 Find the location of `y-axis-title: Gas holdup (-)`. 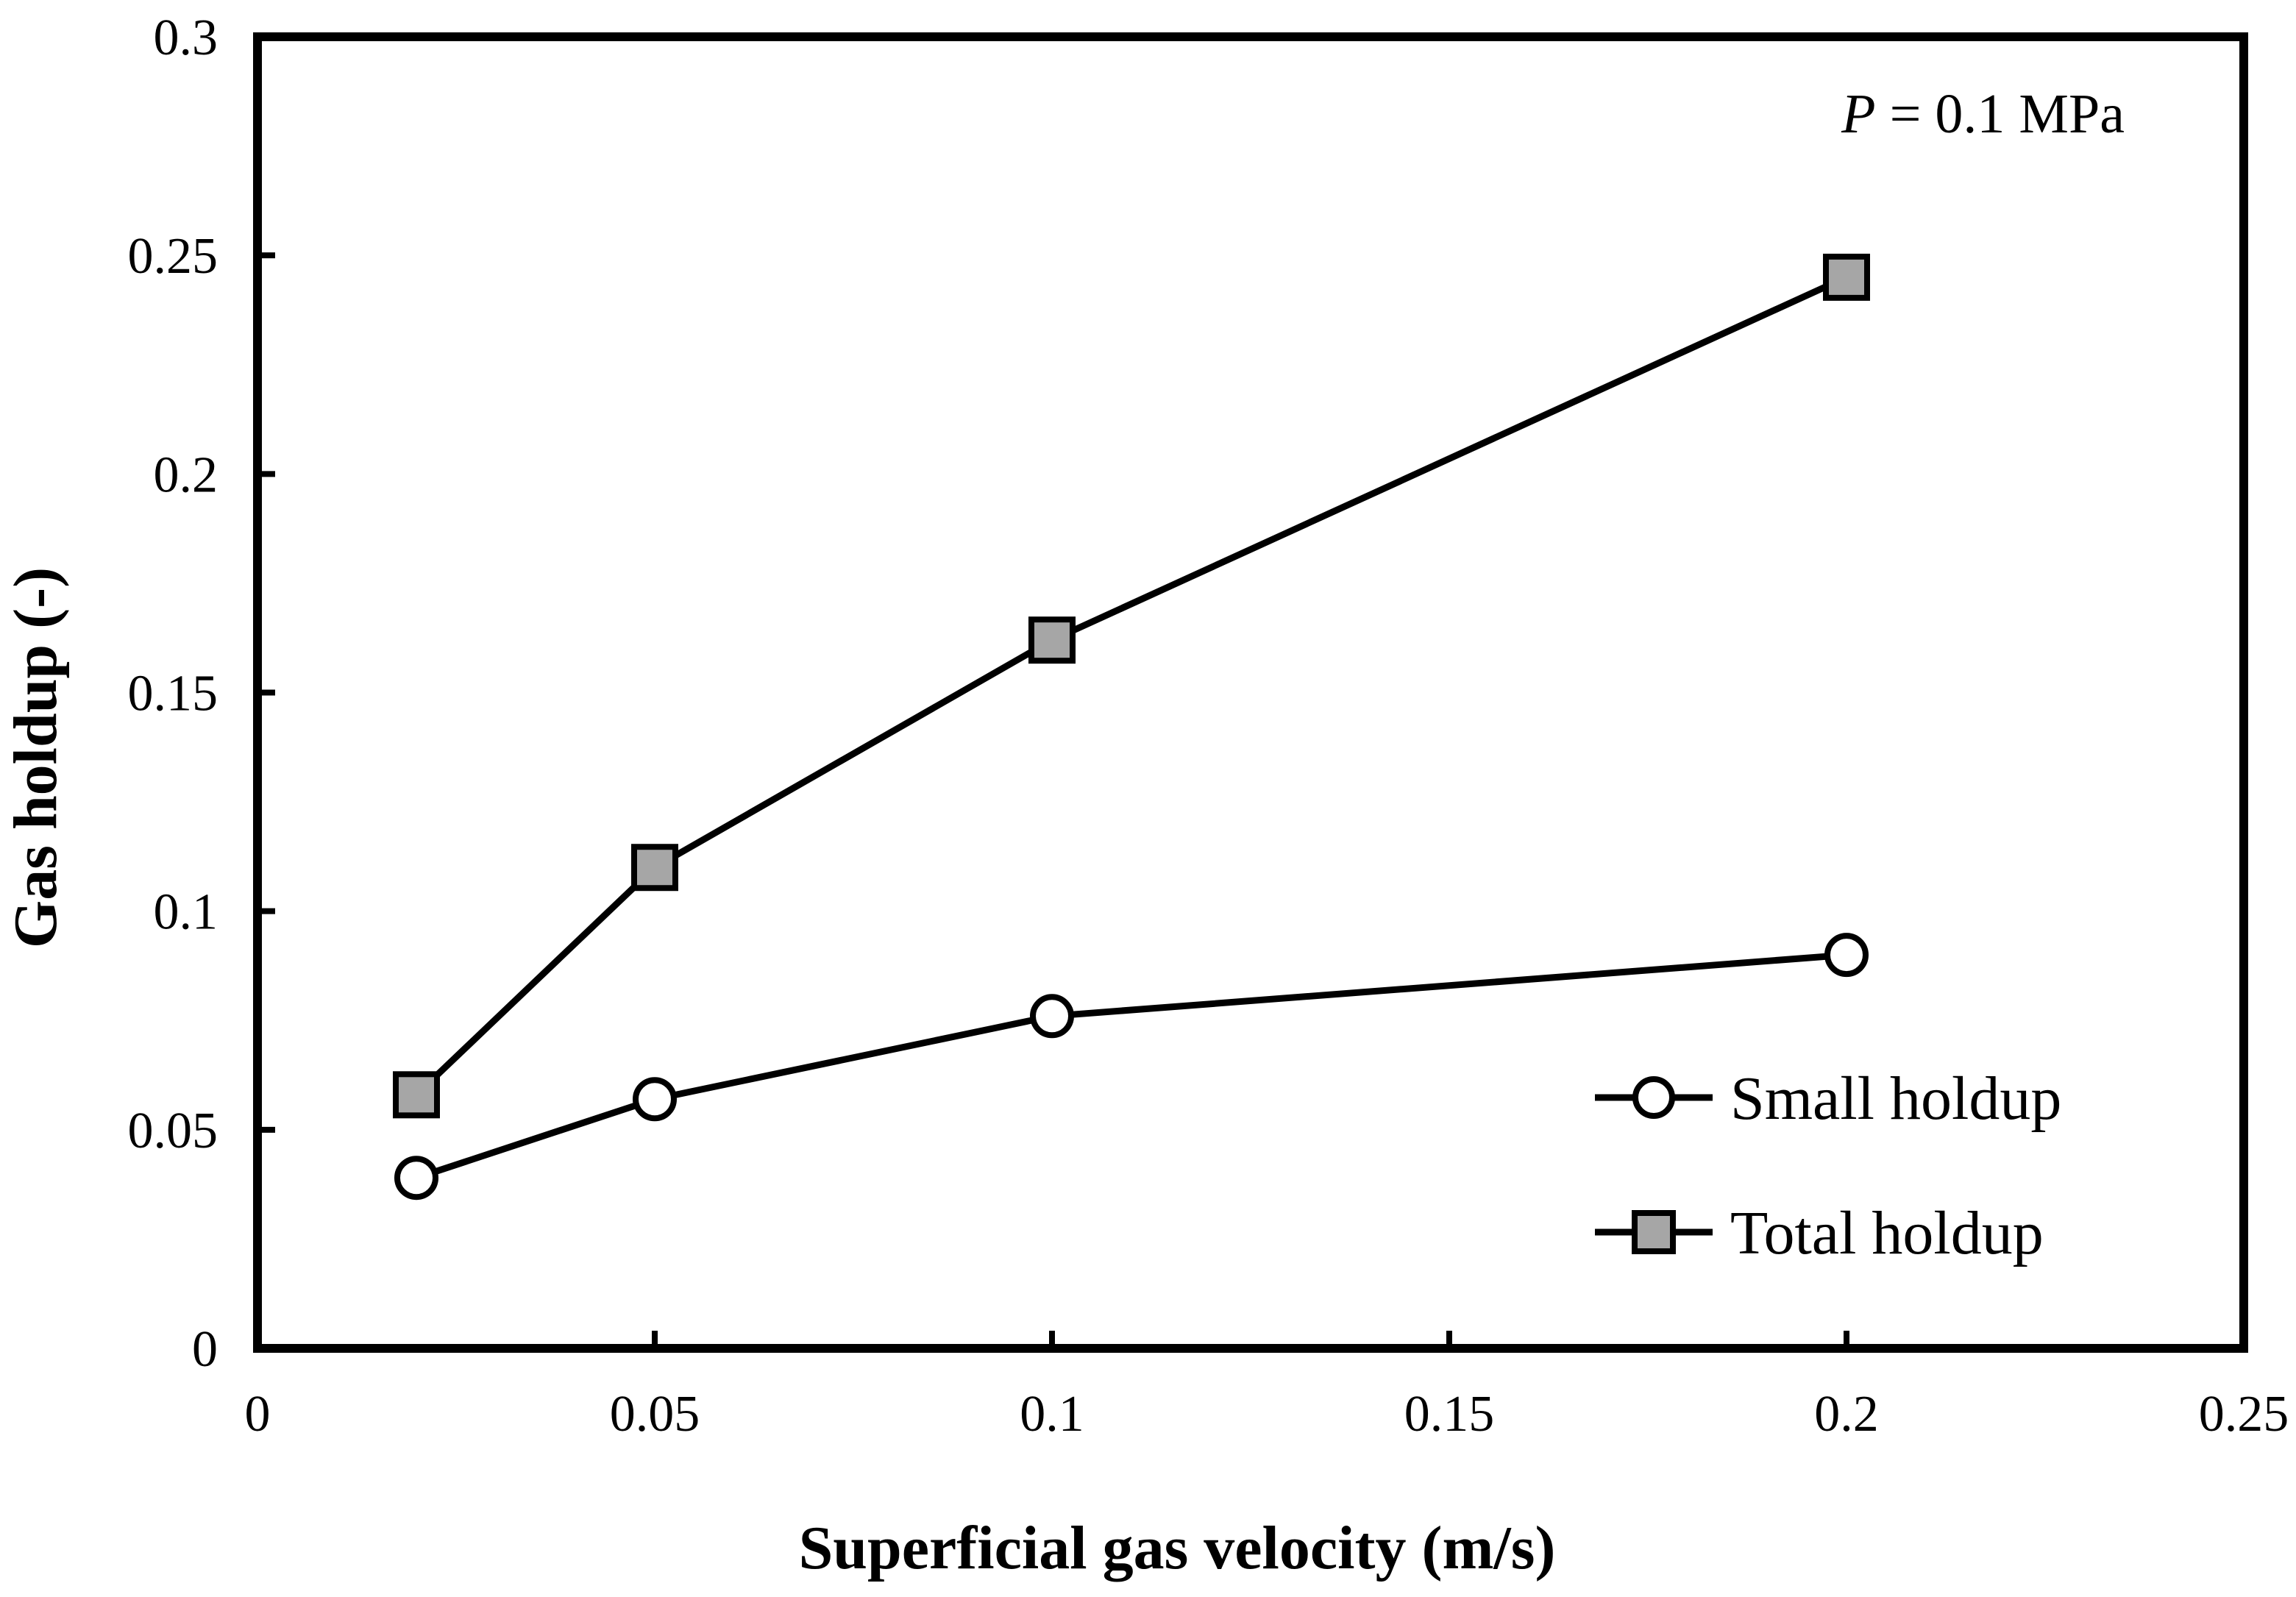

y-axis-title: Gas holdup (-) is located at coordinates (35, 758).